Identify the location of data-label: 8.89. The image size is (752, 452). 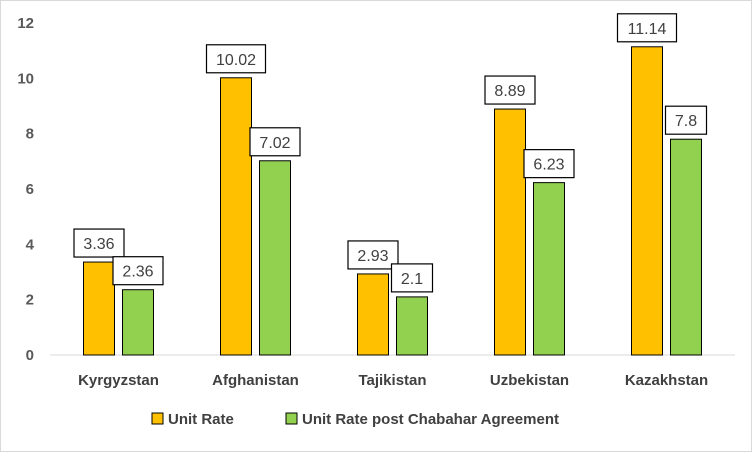
(509, 91).